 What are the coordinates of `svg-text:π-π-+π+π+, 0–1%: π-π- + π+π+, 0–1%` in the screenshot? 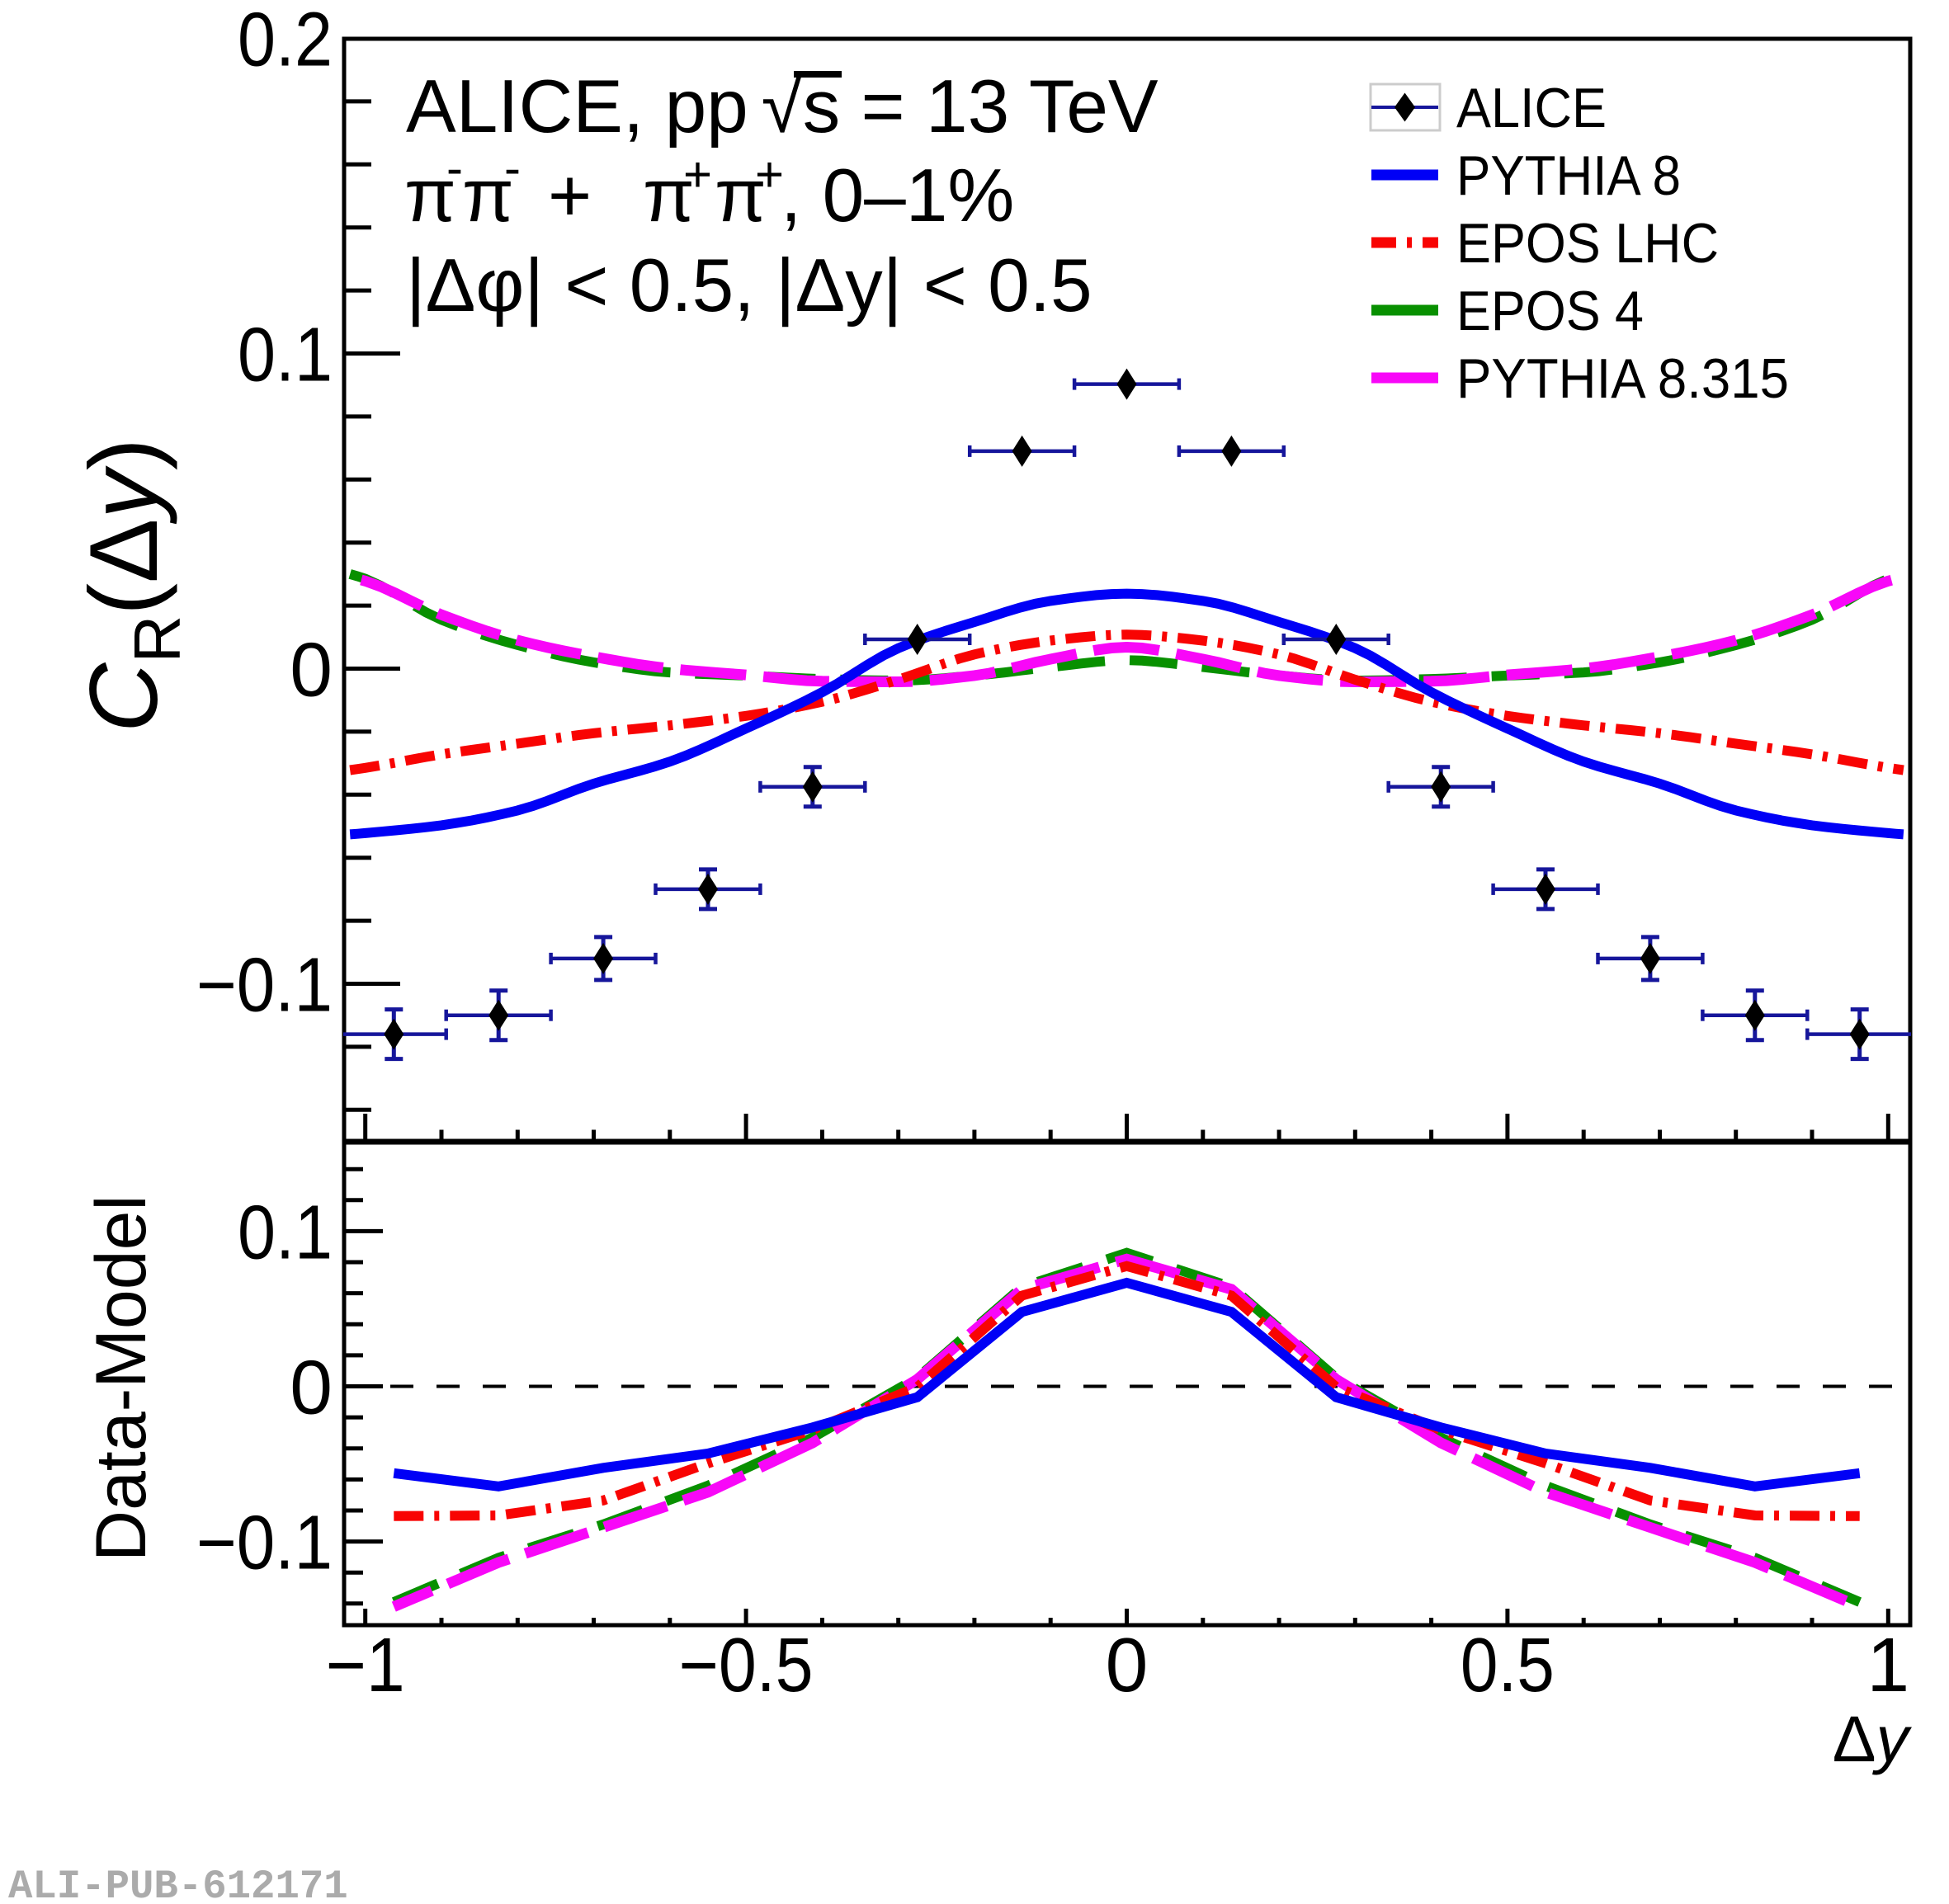 It's located at (709, 189).